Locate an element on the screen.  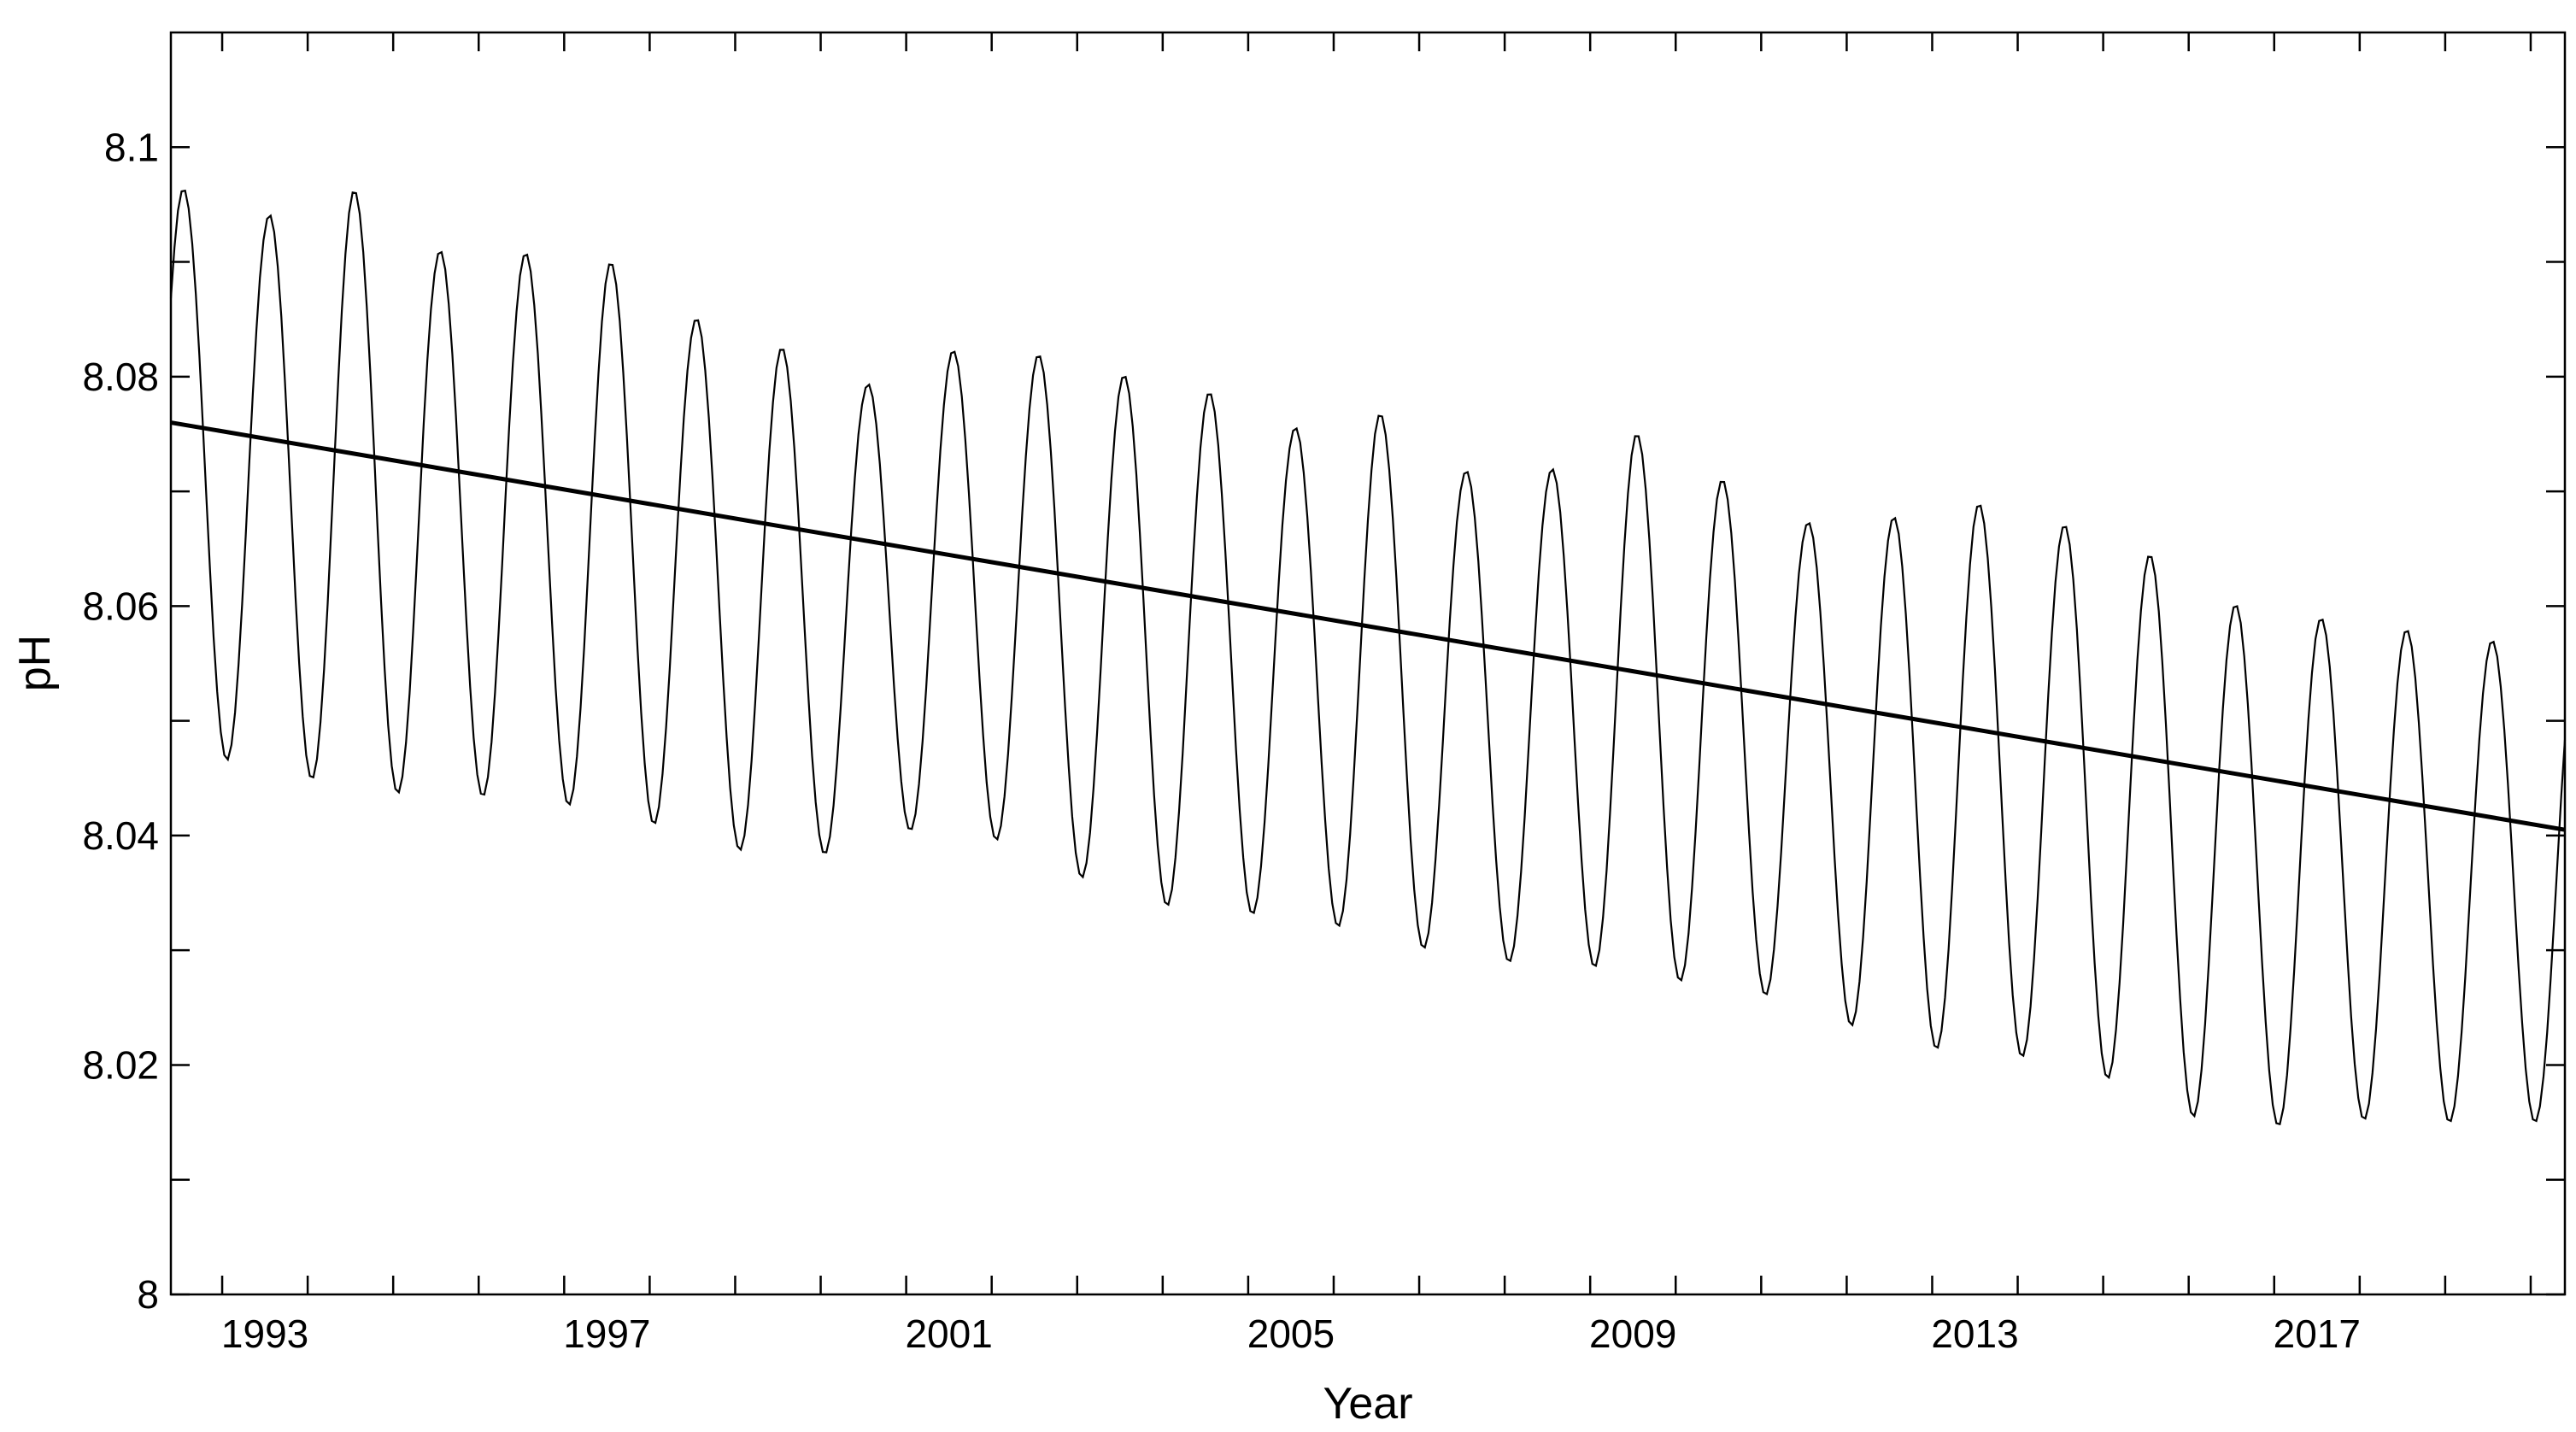
y-tick-label: 8.04 is located at coordinates (120, 835).